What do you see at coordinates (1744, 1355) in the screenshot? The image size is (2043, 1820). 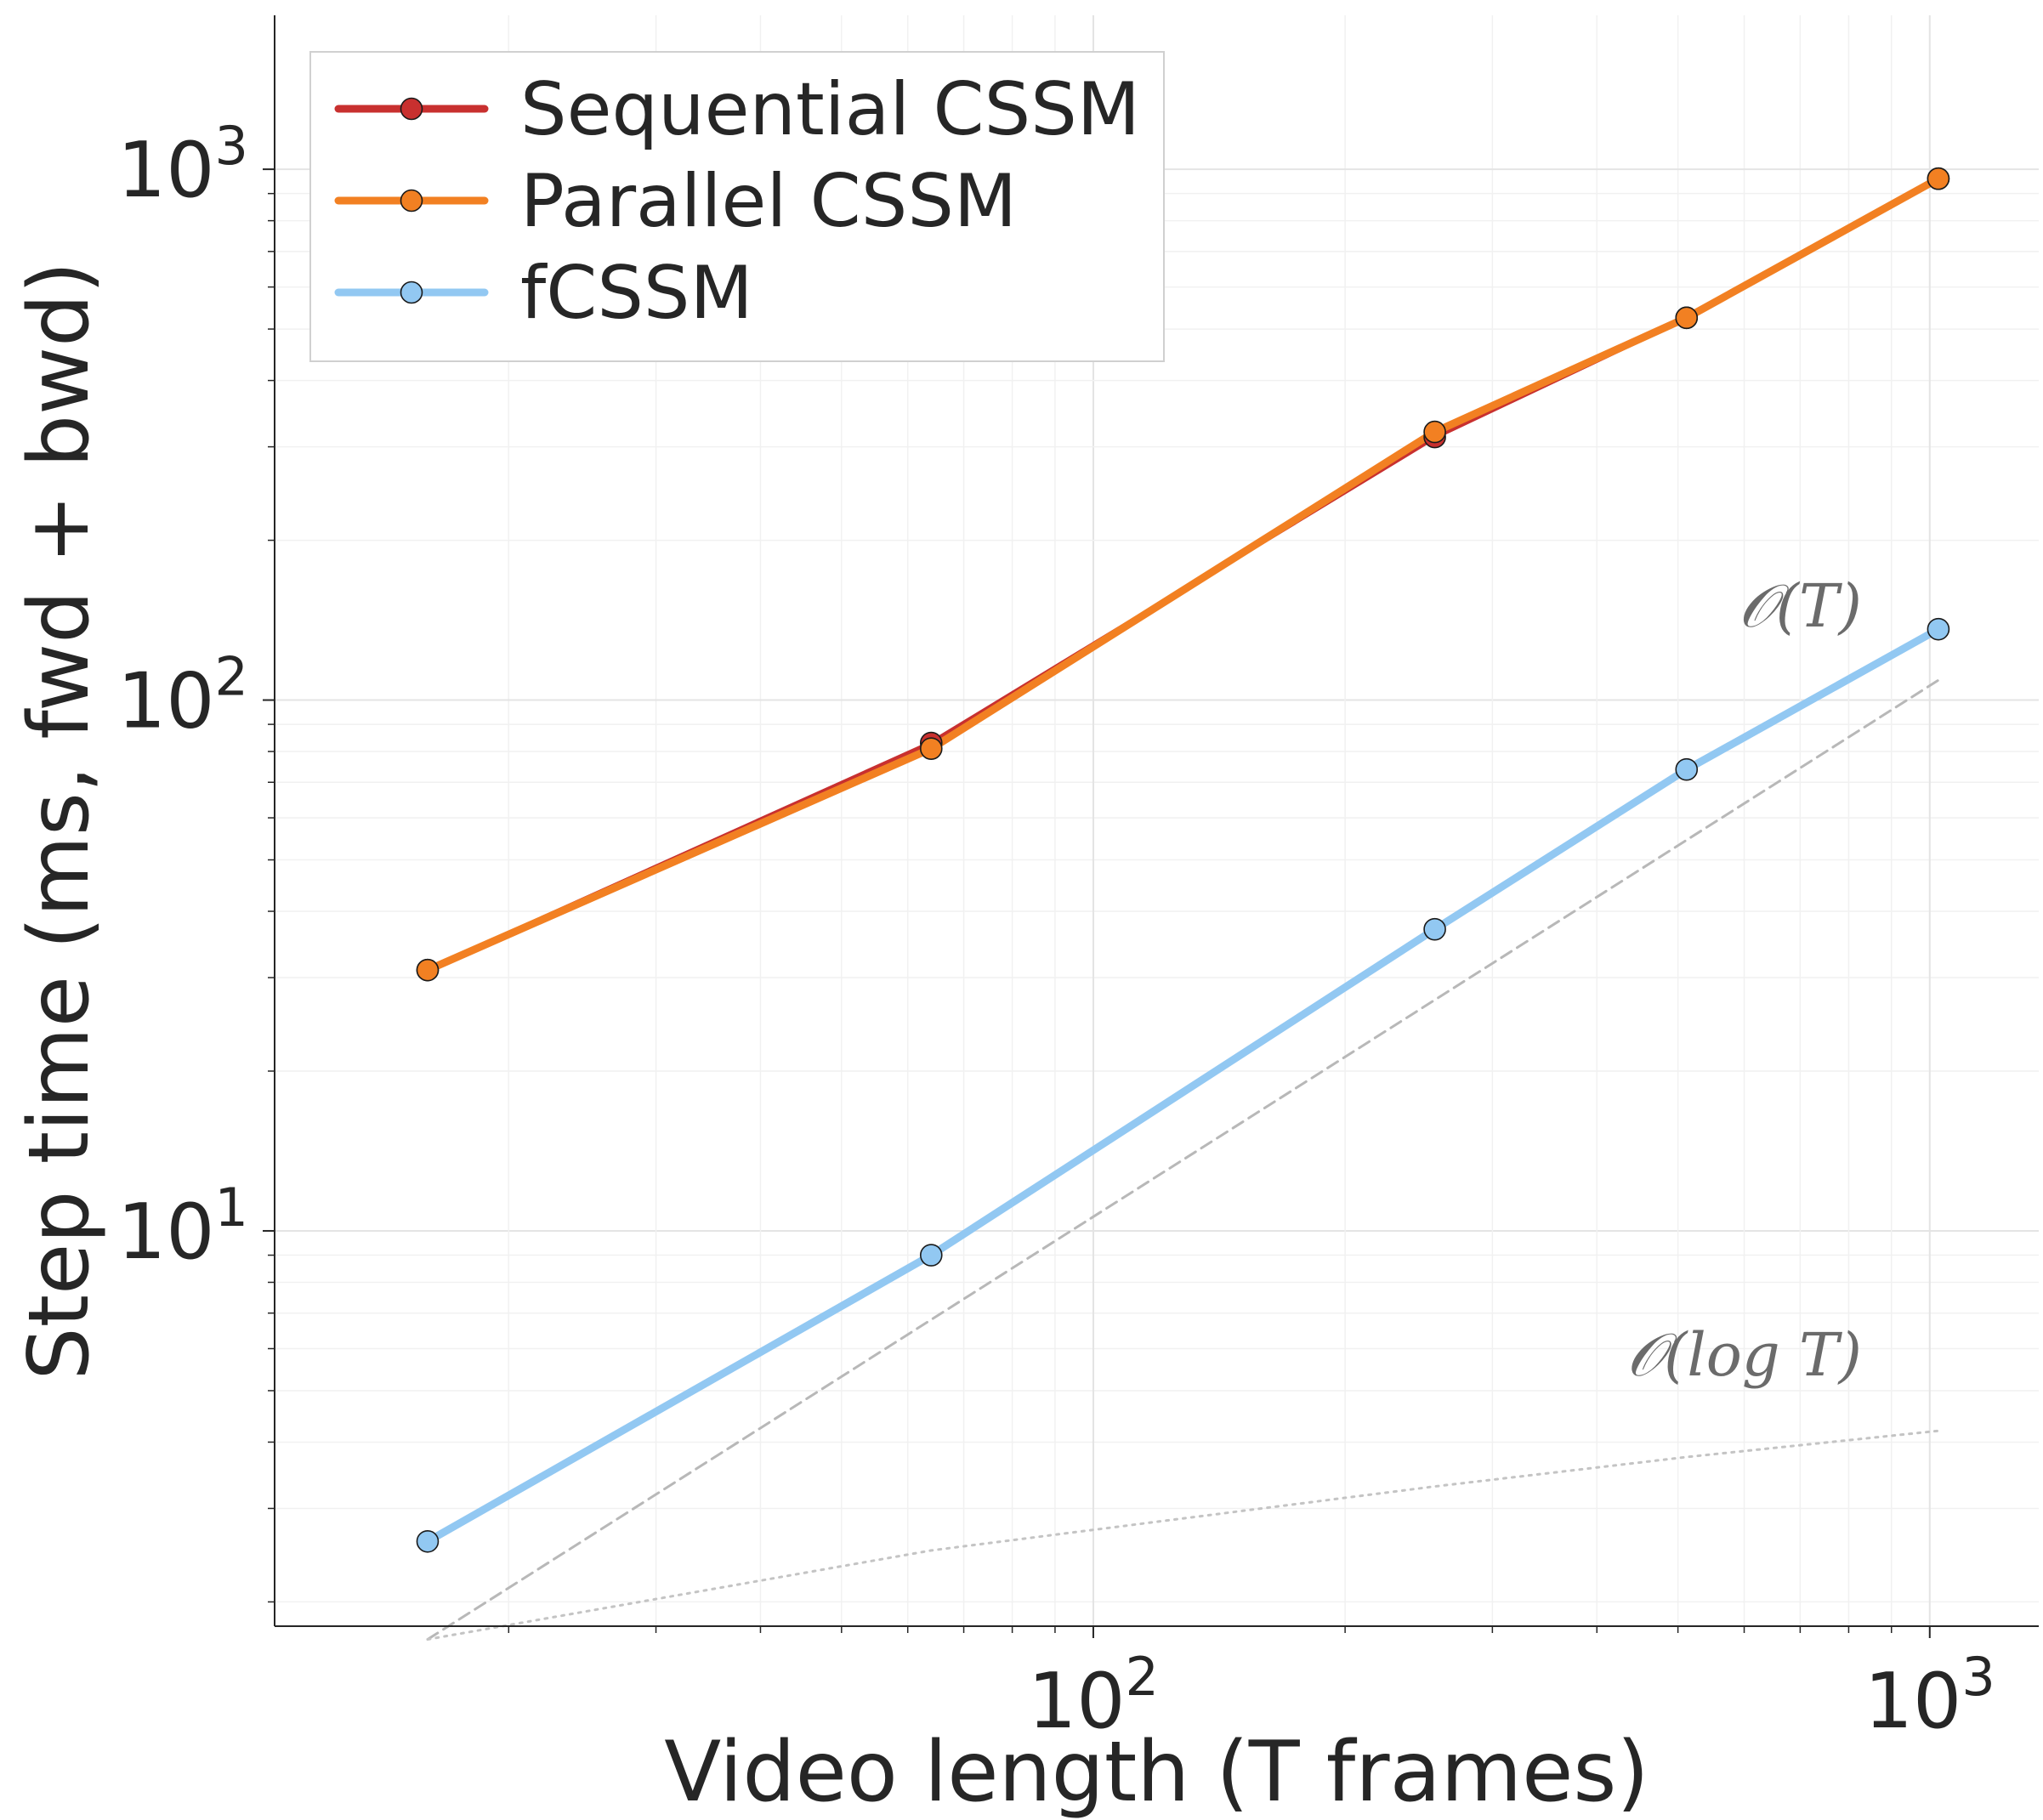 I see `log-reference-label: 𝒪(log T)` at bounding box center [1744, 1355].